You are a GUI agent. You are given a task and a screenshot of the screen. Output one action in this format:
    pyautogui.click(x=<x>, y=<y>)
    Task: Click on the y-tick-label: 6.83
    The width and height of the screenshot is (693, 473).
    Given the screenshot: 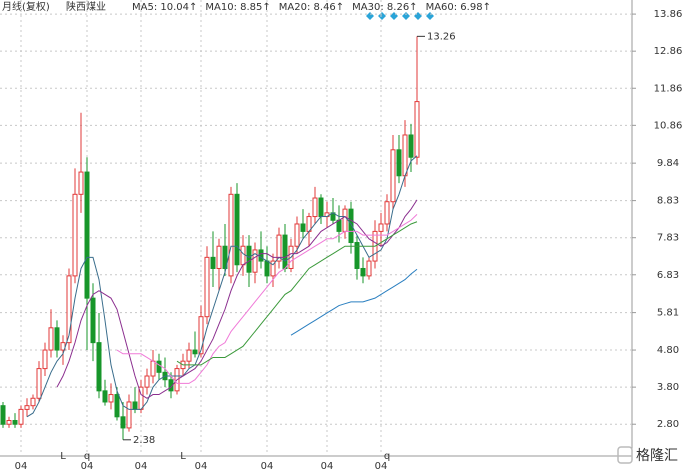 What is the action you would take?
    pyautogui.click(x=668, y=275)
    